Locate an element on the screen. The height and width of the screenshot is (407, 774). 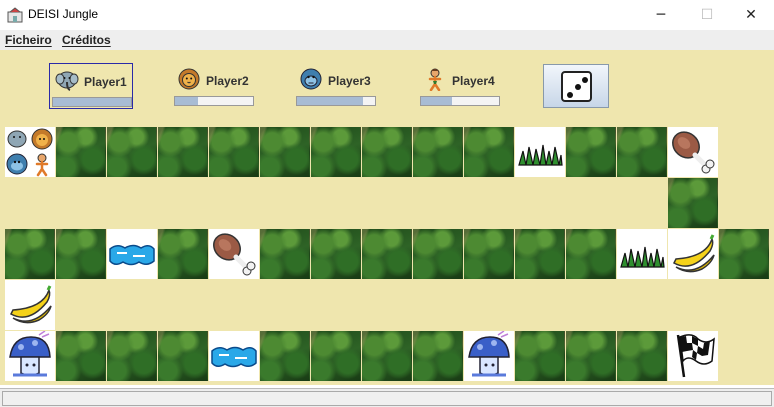
board-tile-players is located at coordinates (30, 152).